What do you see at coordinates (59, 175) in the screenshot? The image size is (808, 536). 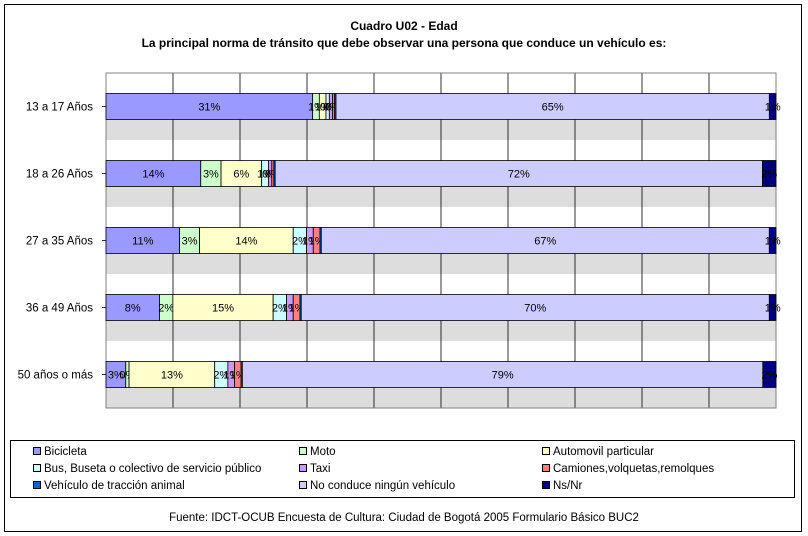 I see `category-label: 18 a 26 Años` at bounding box center [59, 175].